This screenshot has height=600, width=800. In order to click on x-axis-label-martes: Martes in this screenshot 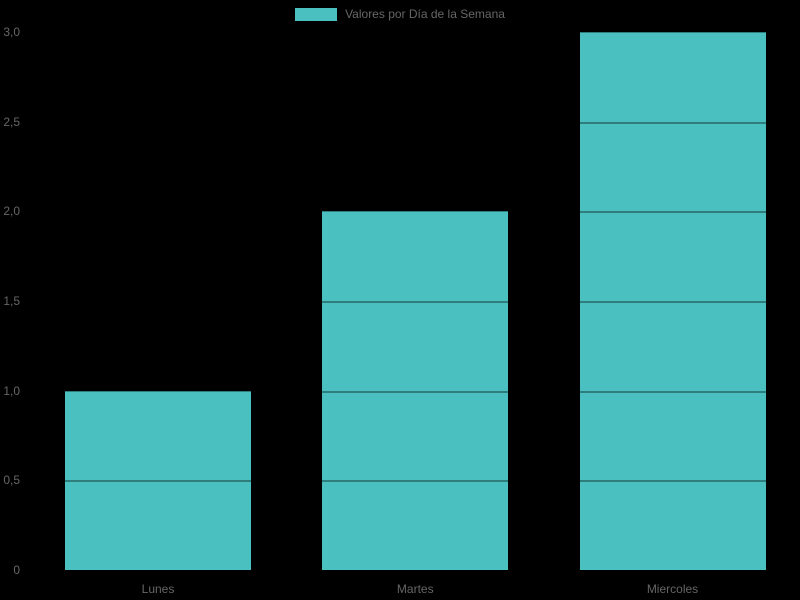, I will do `click(415, 589)`.